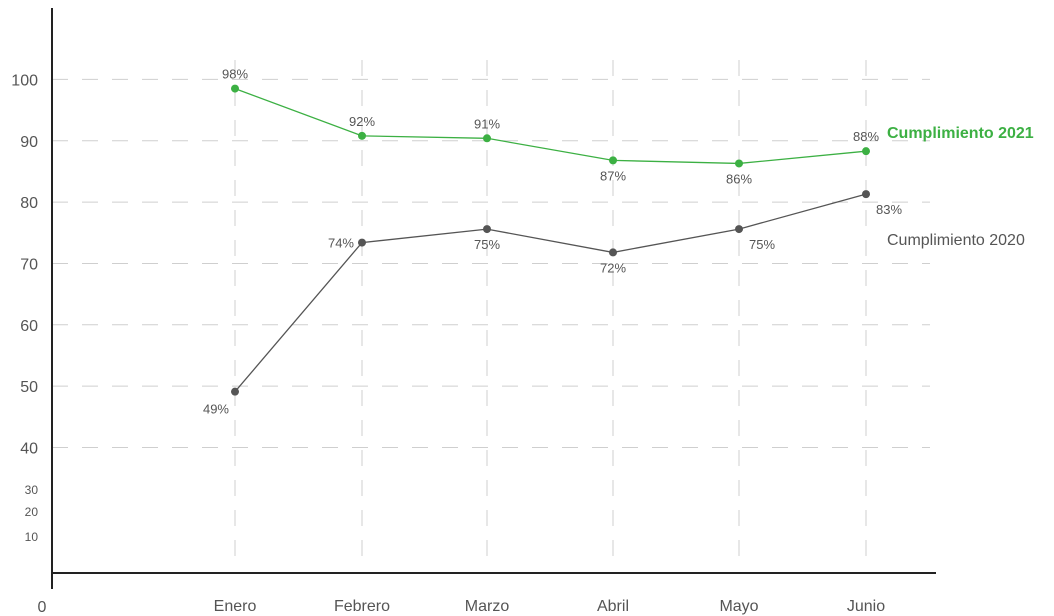  What do you see at coordinates (866, 136) in the screenshot?
I see `data-label: 88%` at bounding box center [866, 136].